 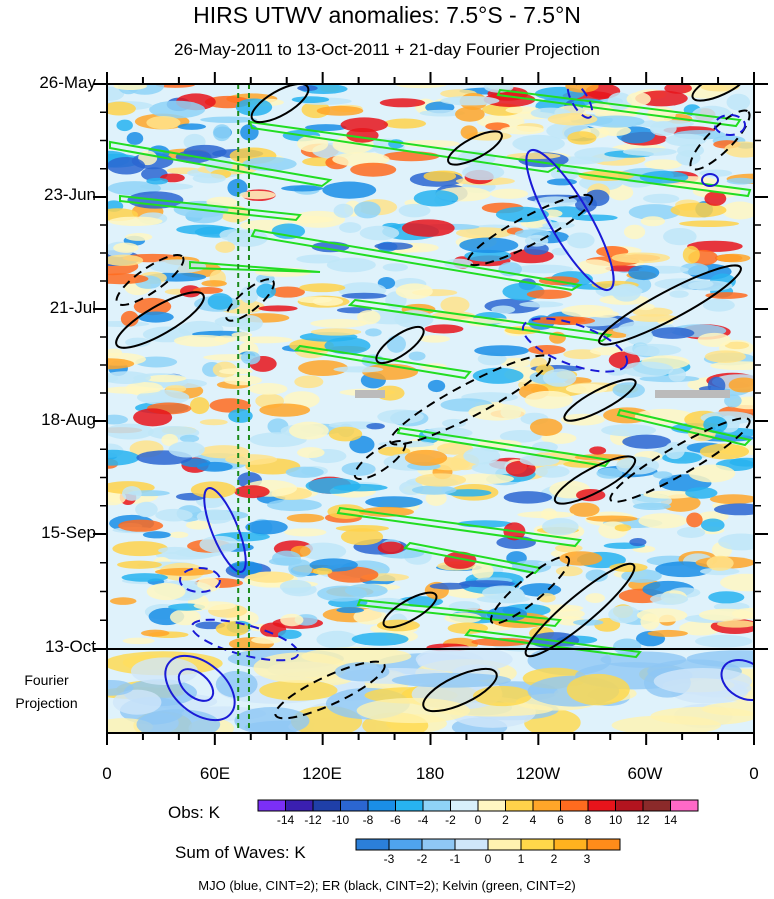 What do you see at coordinates (340, 820) in the screenshot?
I see `colorbar-tick-label: -10` at bounding box center [340, 820].